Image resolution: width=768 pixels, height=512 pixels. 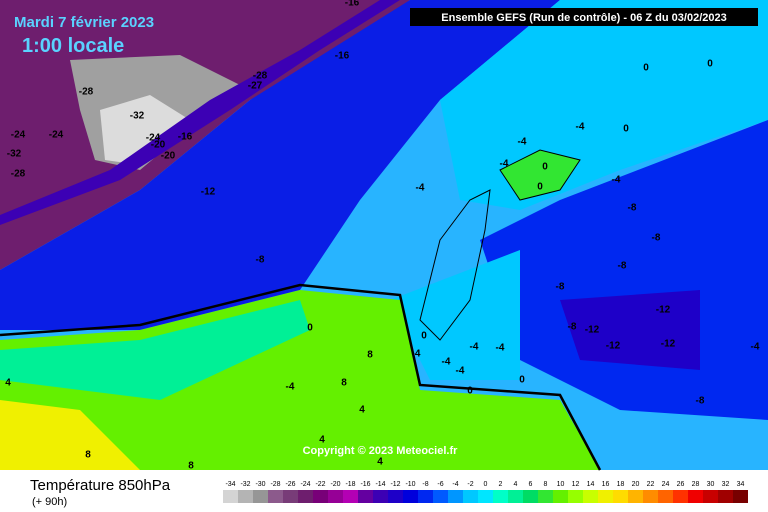 What do you see at coordinates (425, 484) in the screenshot?
I see `scale-label: -8` at bounding box center [425, 484].